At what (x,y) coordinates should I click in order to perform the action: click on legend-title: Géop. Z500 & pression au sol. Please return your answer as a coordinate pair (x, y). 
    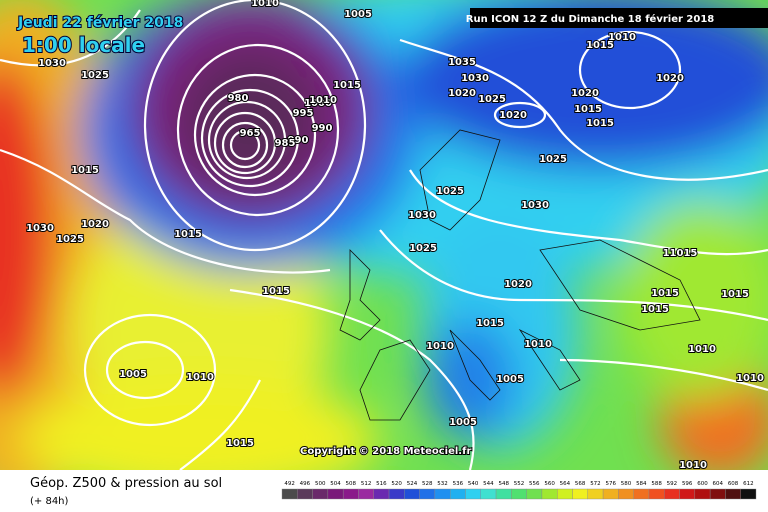
    Looking at the image, I should click on (126, 483).